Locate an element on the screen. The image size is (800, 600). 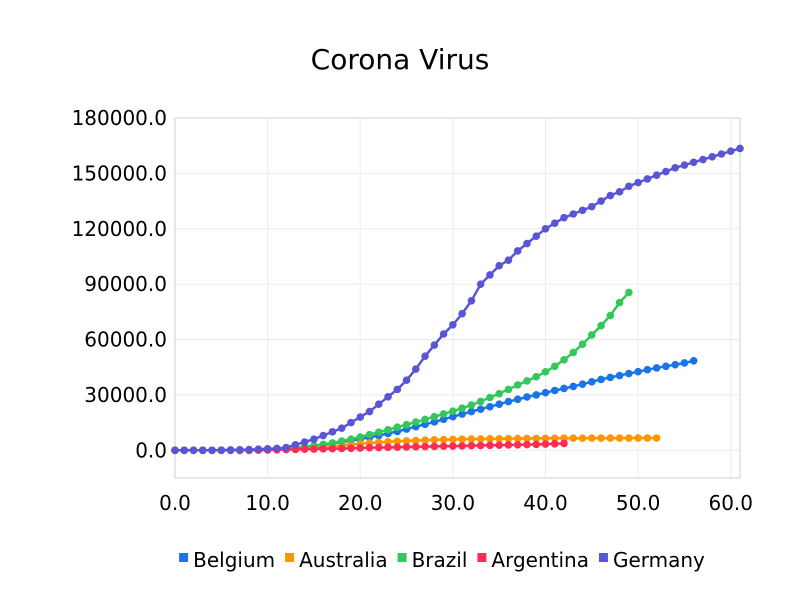
legend-label-australia: Australia is located at coordinates (343, 560).